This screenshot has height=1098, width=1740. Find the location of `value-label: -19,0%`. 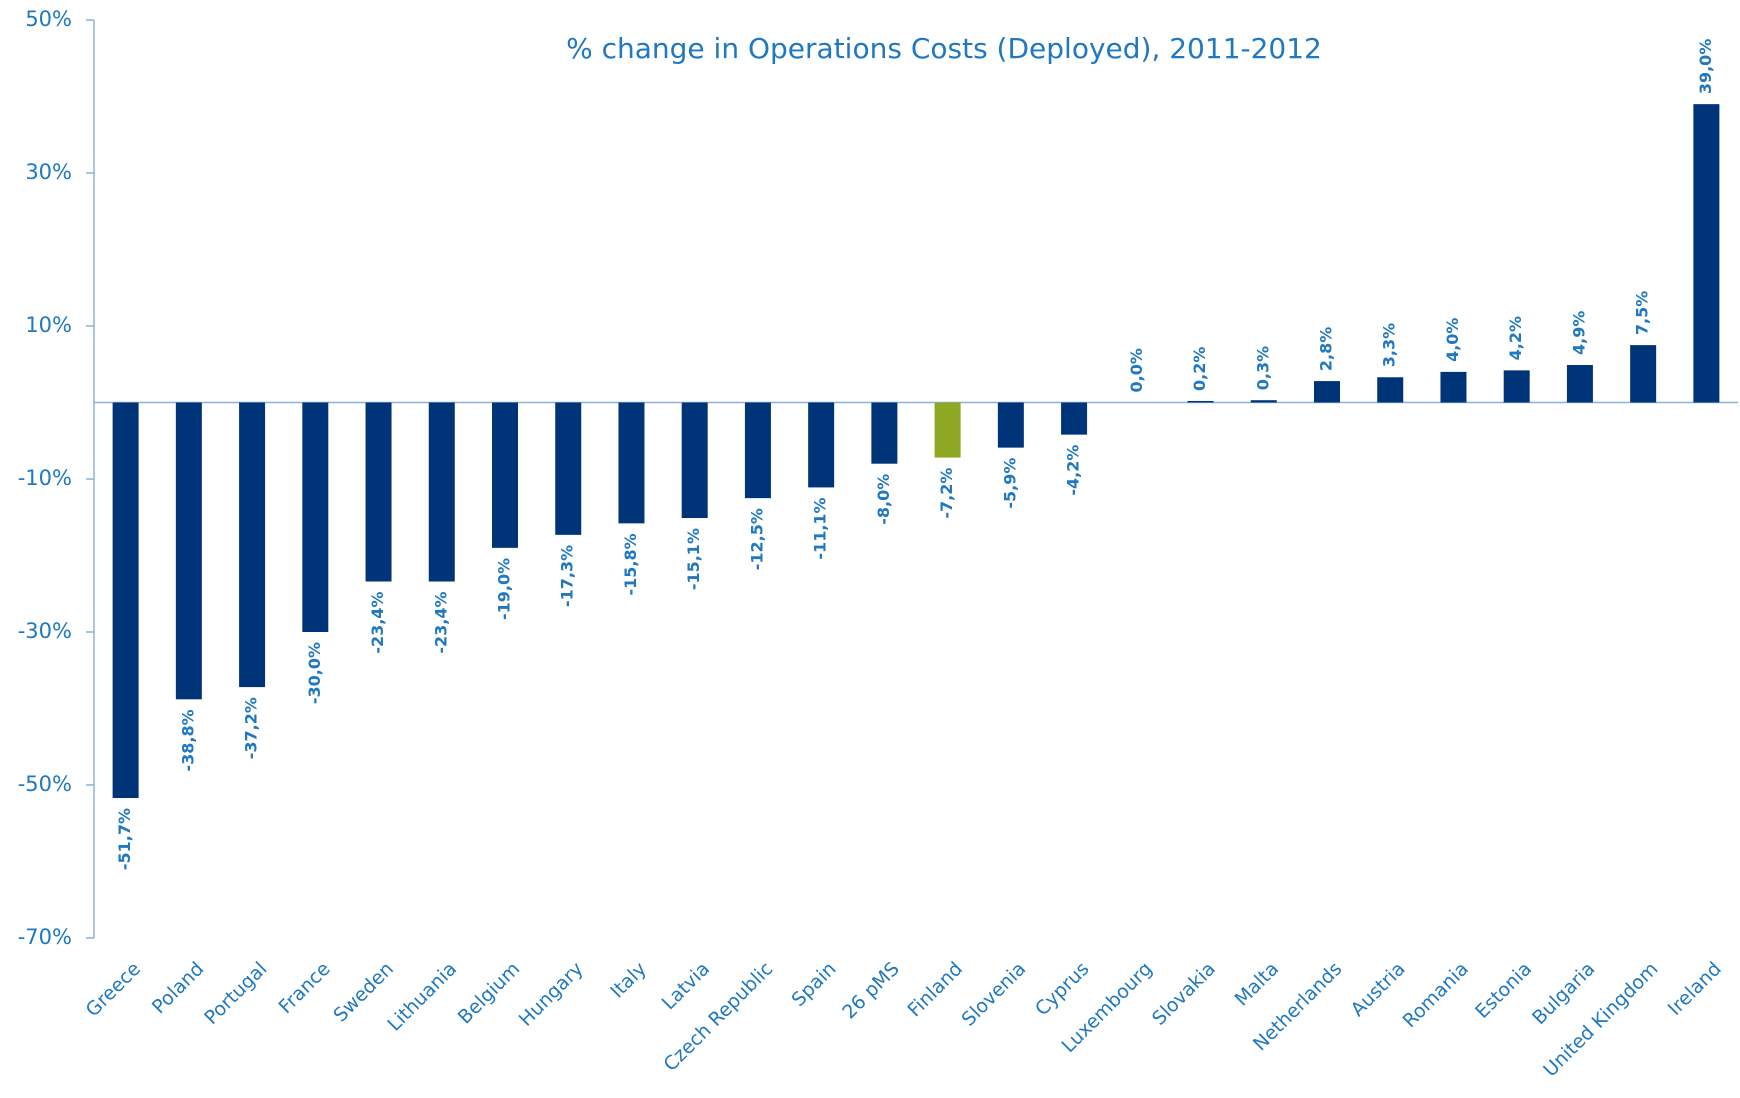

value-label: -19,0% is located at coordinates (504, 589).